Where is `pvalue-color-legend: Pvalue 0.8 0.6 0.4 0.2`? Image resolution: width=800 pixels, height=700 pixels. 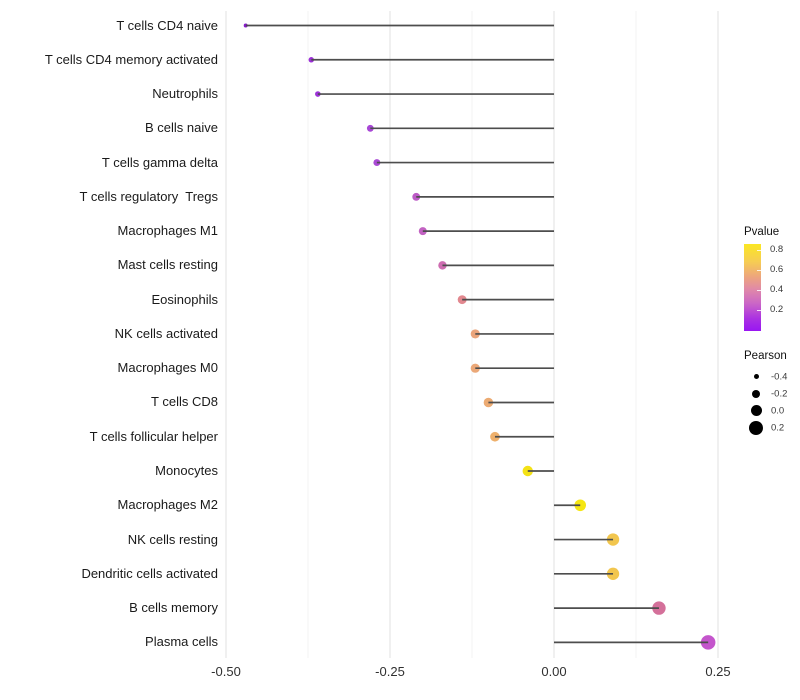
pvalue-color-legend: Pvalue 0.8 0.6 0.4 0.2 is located at coordinates (772, 278).